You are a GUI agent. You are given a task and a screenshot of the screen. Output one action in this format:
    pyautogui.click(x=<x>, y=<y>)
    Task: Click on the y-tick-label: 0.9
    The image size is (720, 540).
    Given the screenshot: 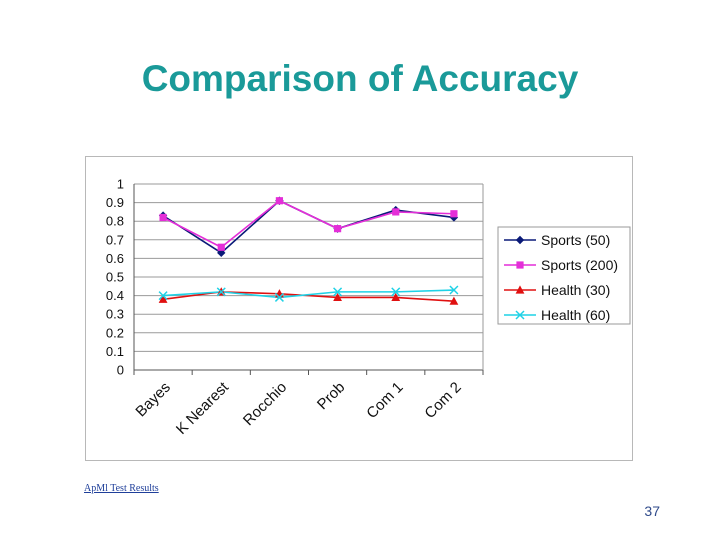 What is the action you would take?
    pyautogui.click(x=115, y=202)
    